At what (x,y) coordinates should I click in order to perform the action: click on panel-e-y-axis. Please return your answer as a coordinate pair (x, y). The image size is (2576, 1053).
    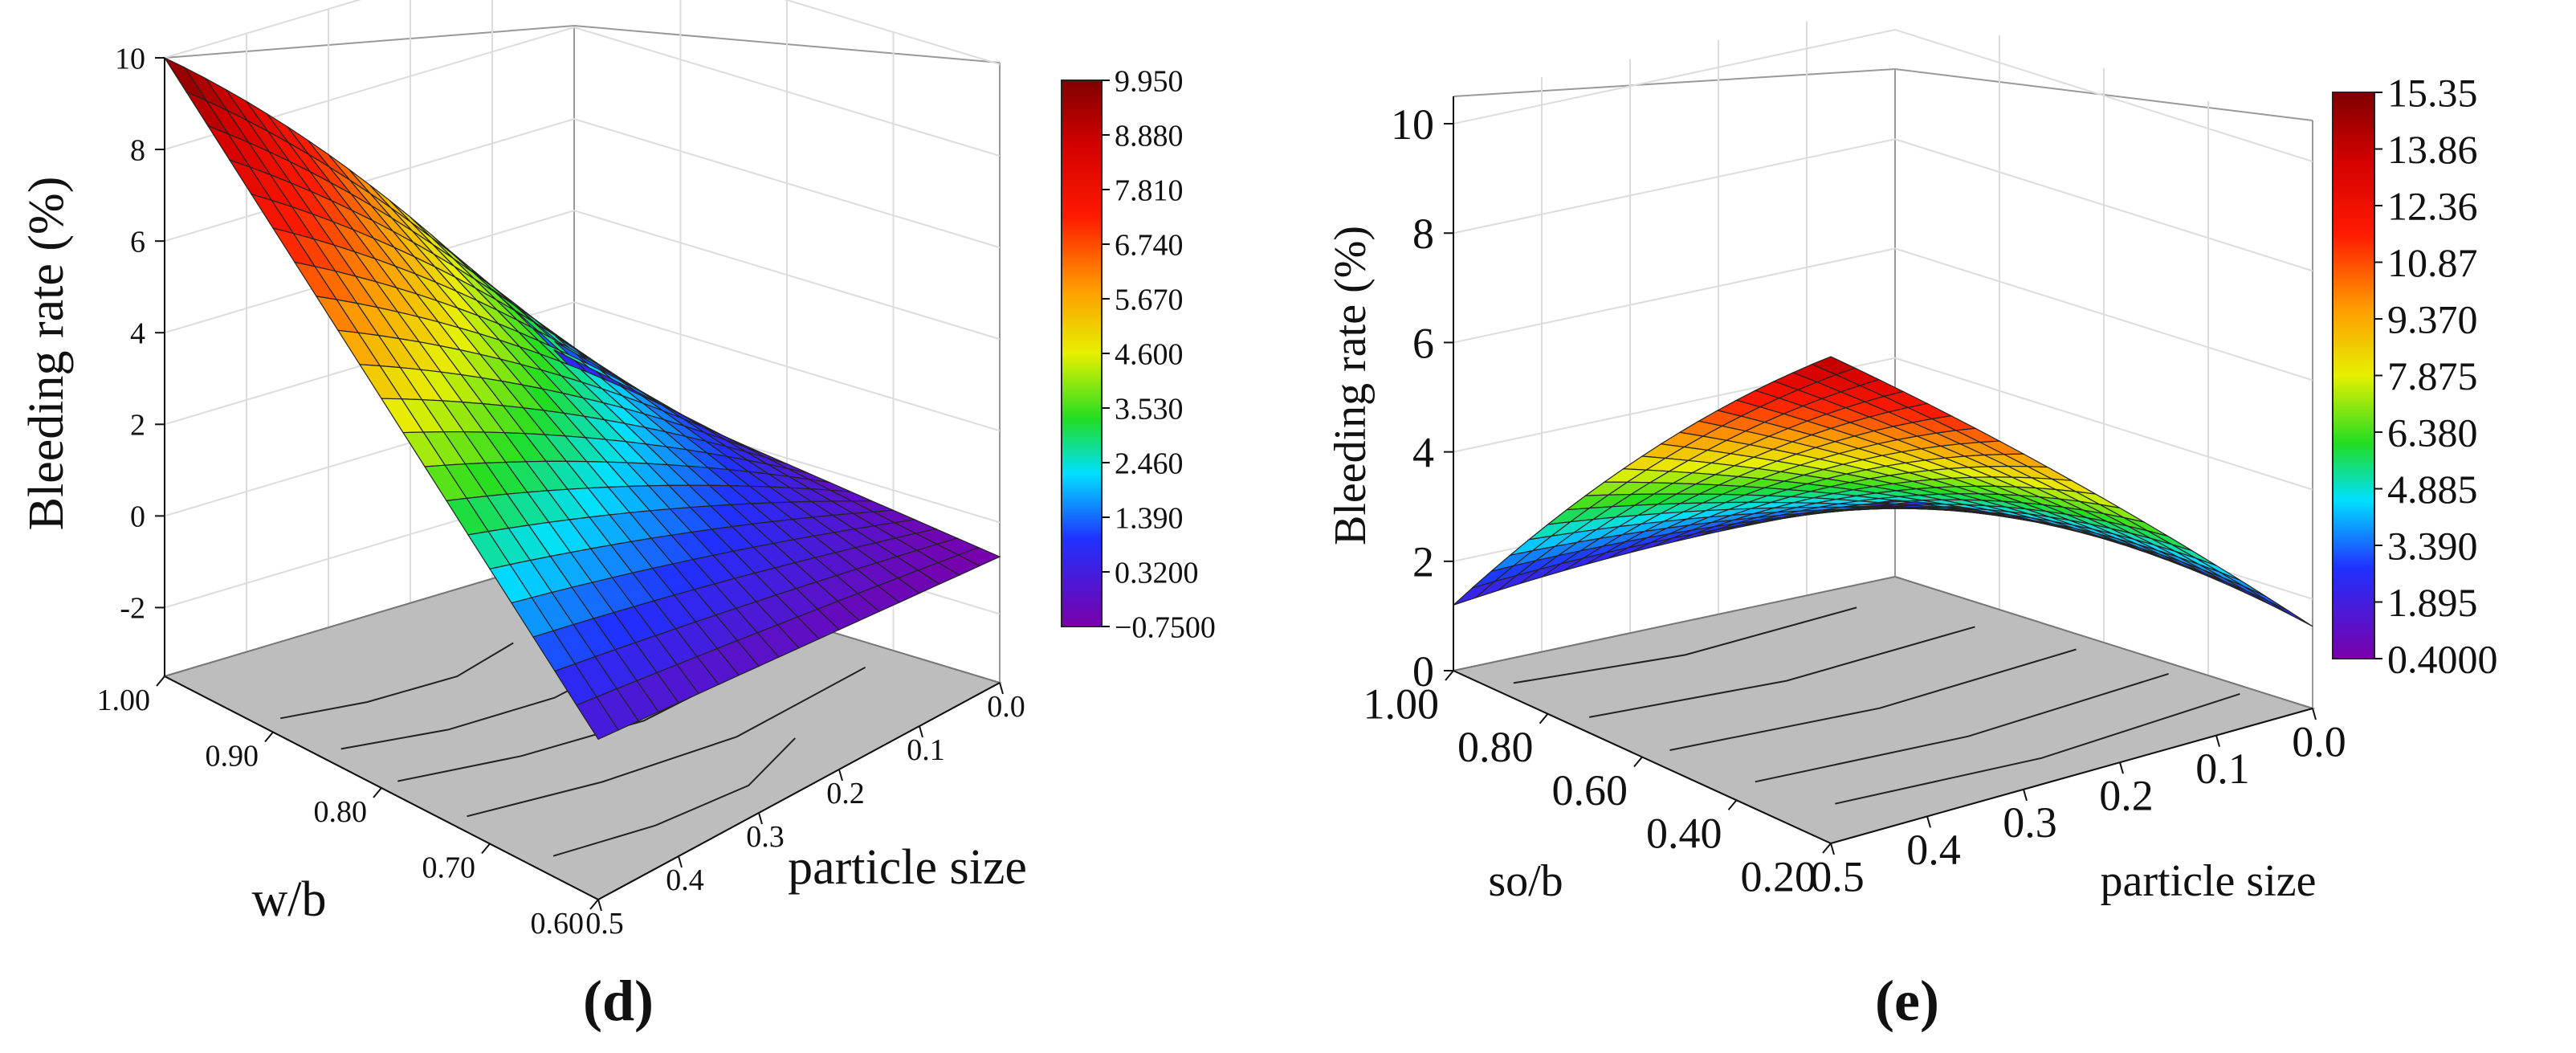
    Looking at the image, I should click on (2071, 776).